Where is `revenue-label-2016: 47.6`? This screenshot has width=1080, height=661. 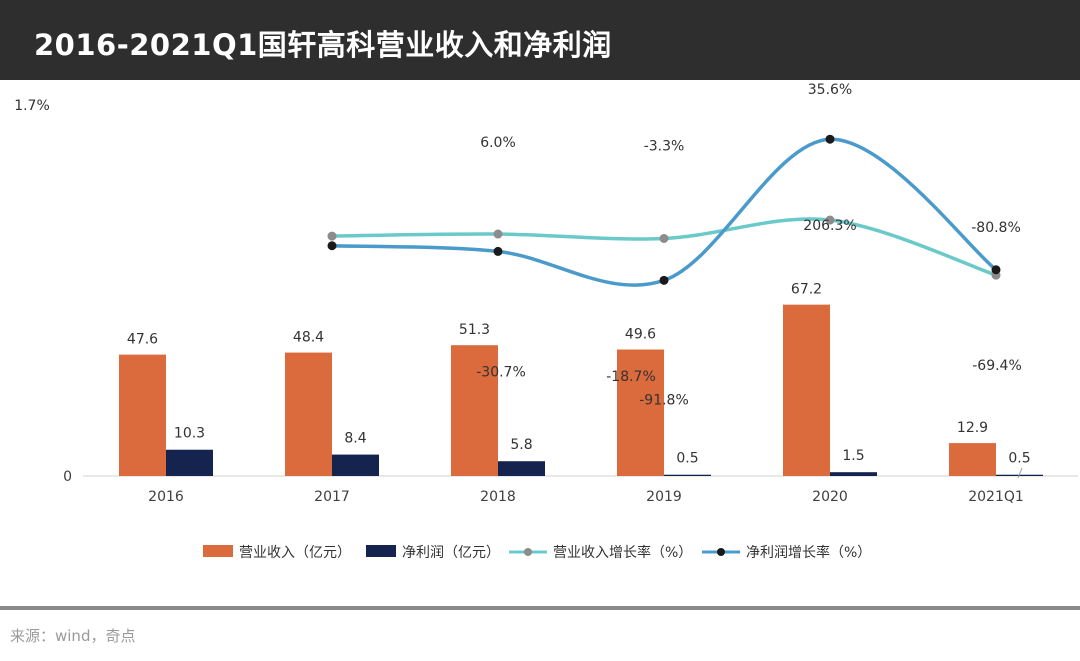 revenue-label-2016: 47.6 is located at coordinates (142, 340).